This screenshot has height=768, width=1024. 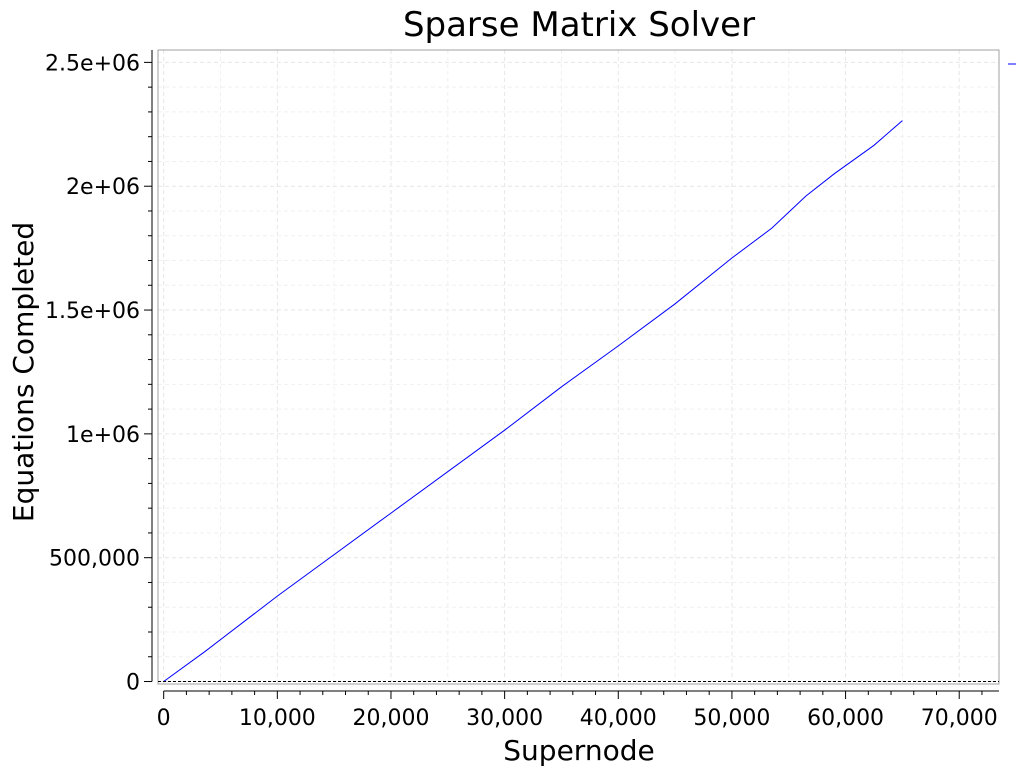 What do you see at coordinates (578, 750) in the screenshot?
I see `x-axis-label: Supernode` at bounding box center [578, 750].